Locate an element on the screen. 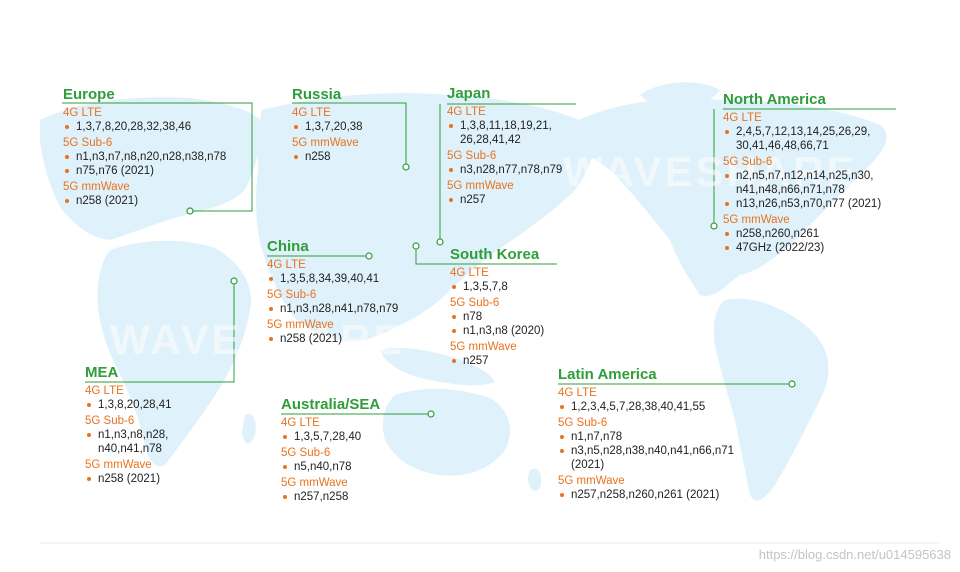 This screenshot has width=960, height=572. islands-sea is located at coordinates (437, 366).